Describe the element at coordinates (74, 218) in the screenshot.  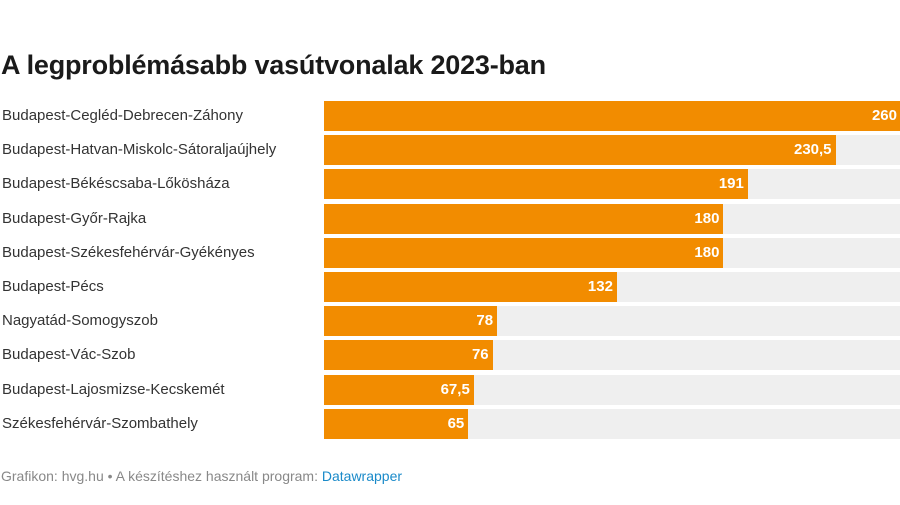
I see `category-label: Budapest-Győr-Rajka` at that location.